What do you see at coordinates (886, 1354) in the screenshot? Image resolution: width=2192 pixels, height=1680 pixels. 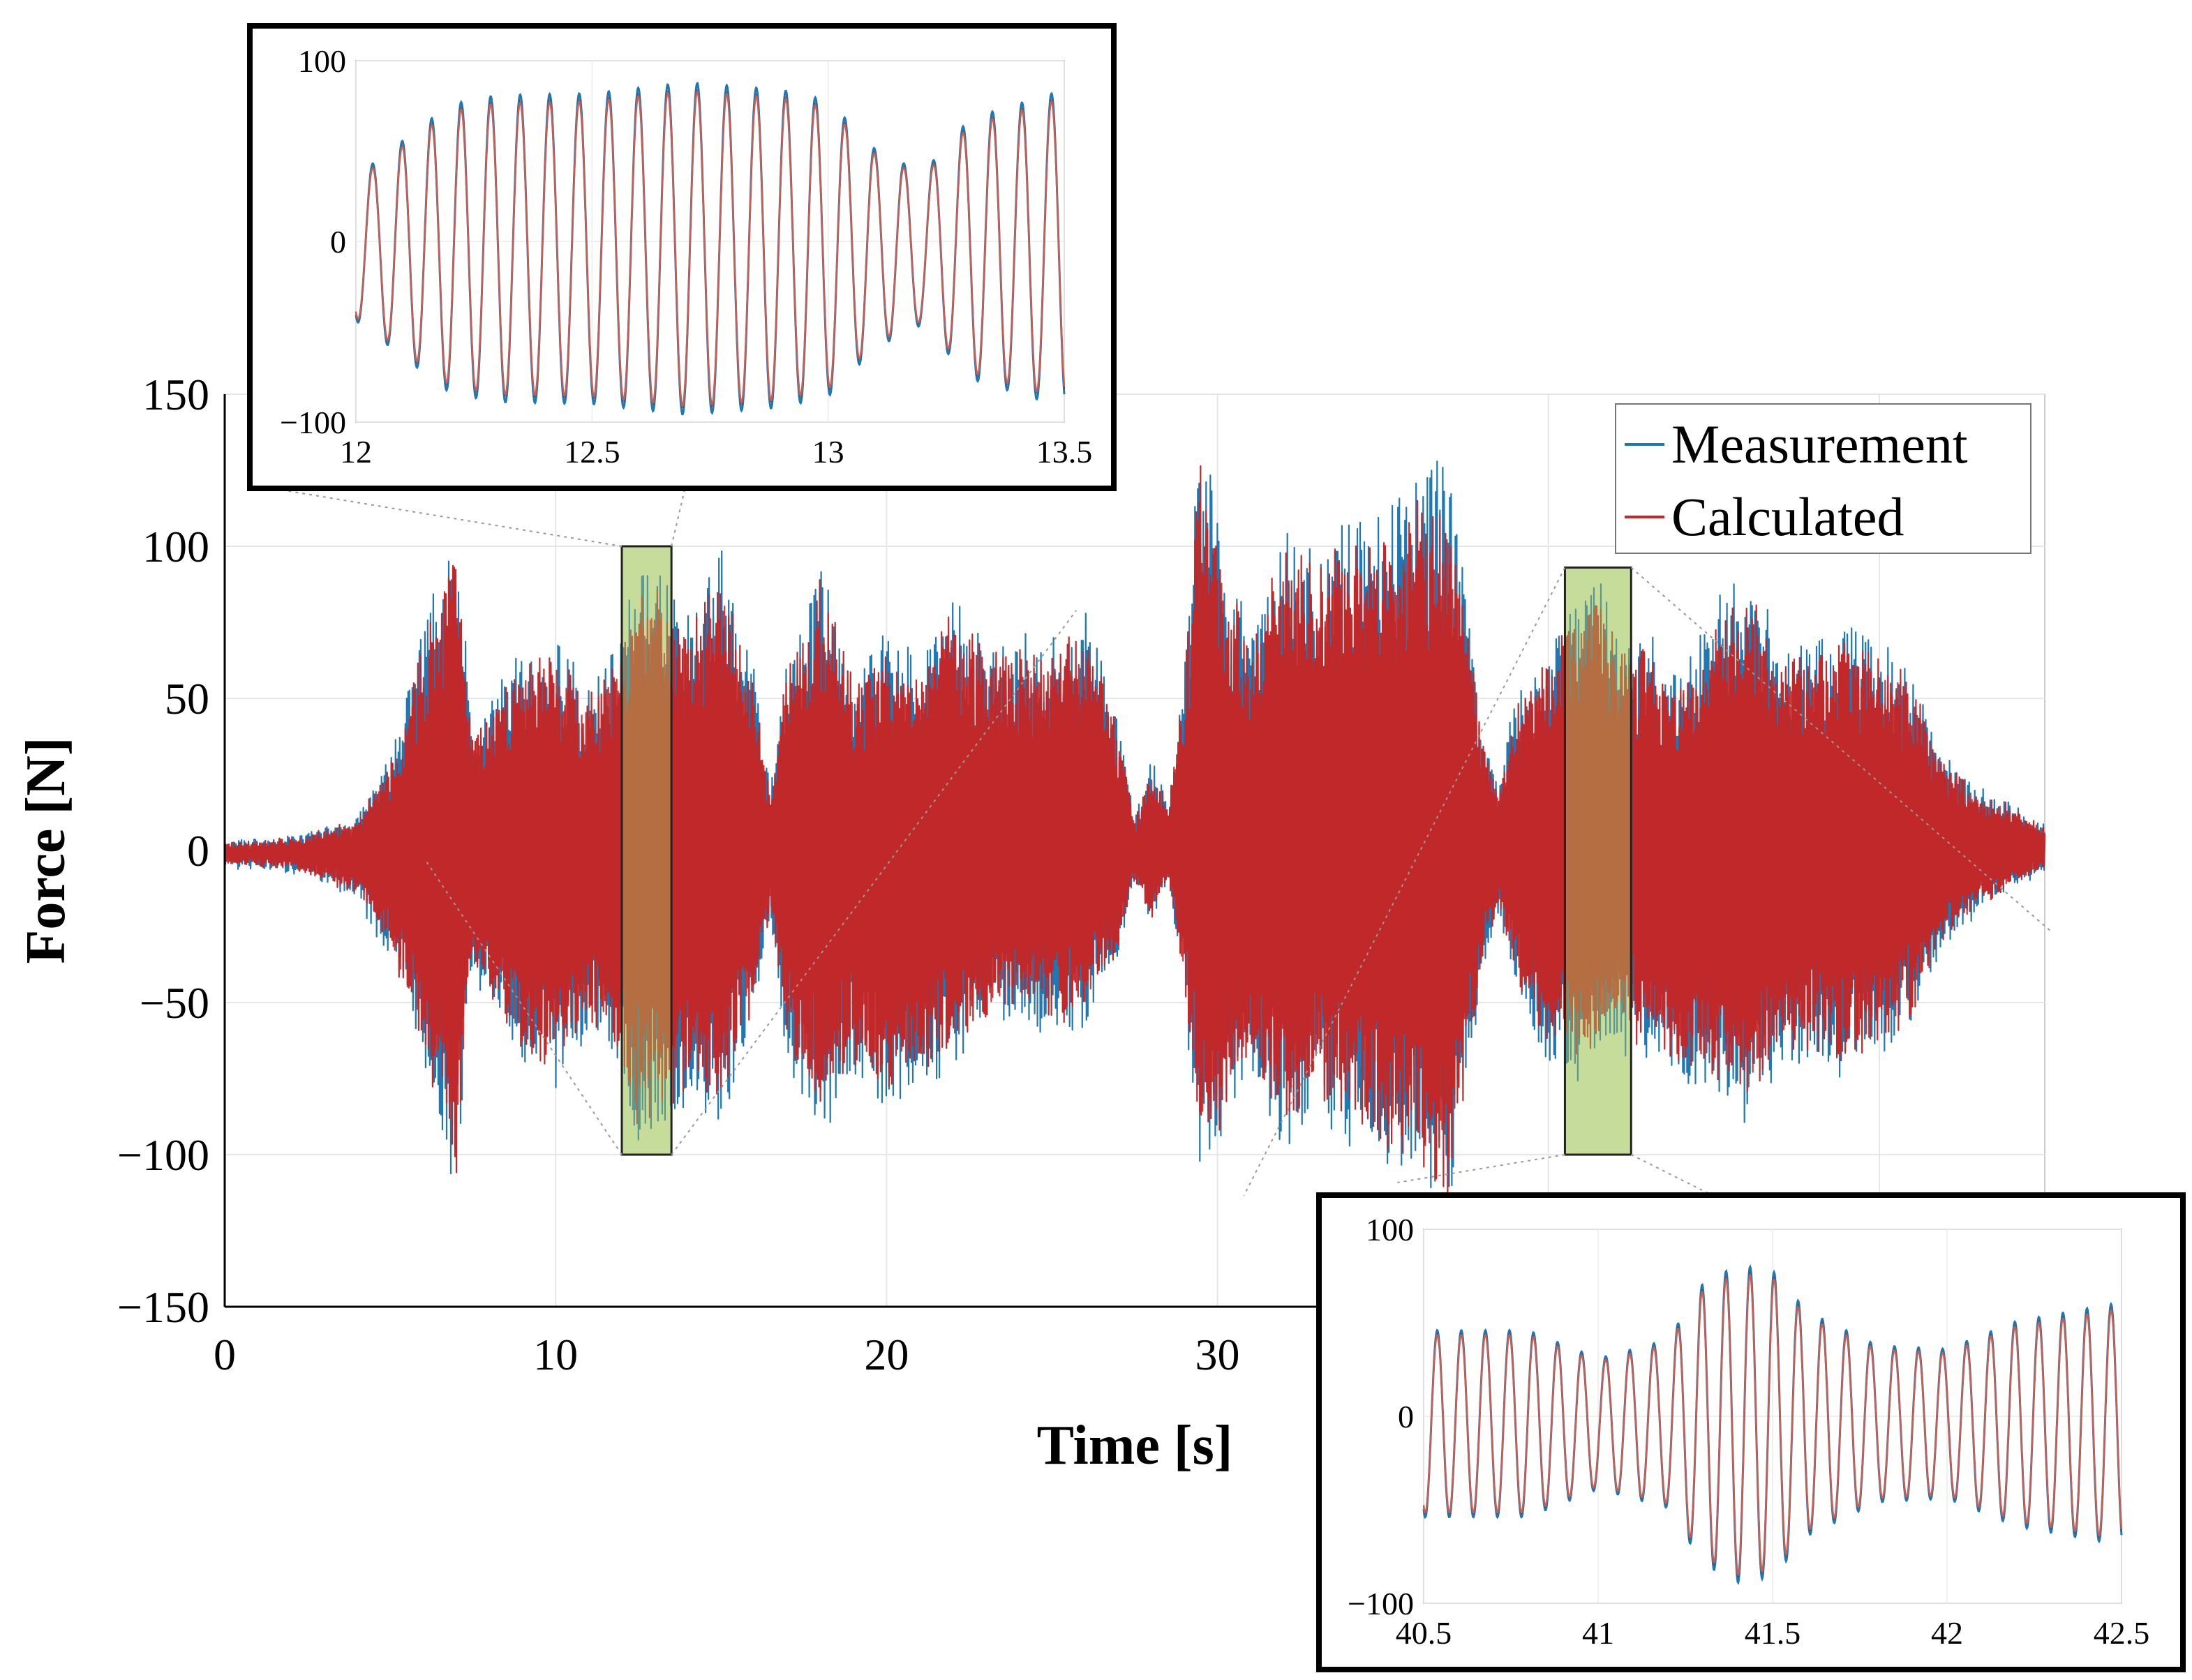 I see `x-tick-label: 20` at bounding box center [886, 1354].